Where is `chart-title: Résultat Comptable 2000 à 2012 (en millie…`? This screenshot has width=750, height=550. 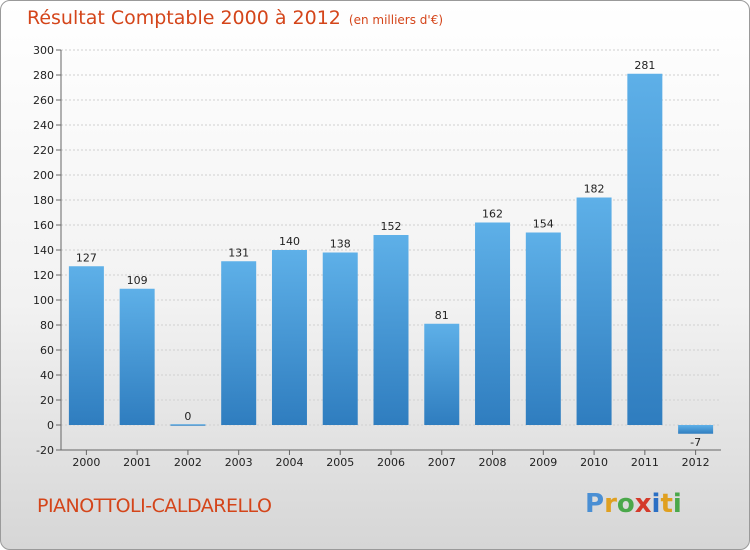
chart-title: Résultat Comptable 2000 à 2012 (en millie… is located at coordinates (235, 18).